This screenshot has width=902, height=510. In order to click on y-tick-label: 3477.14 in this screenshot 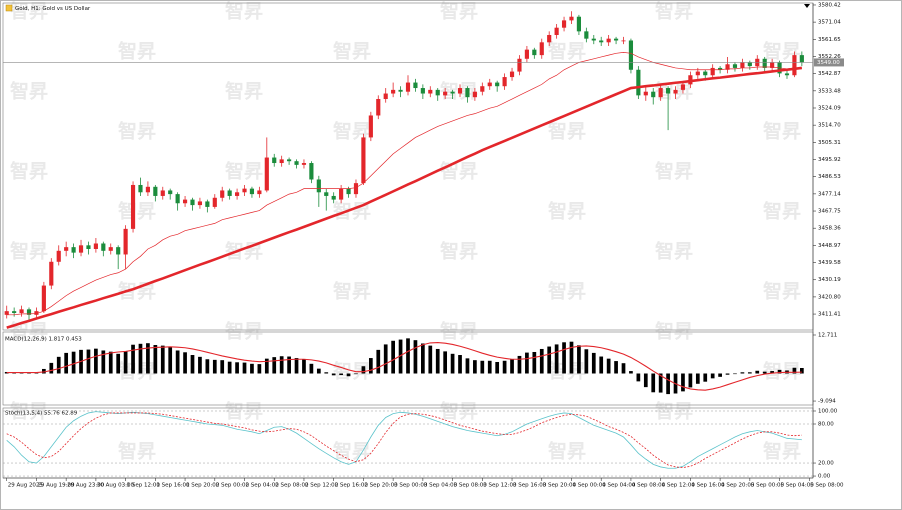, I will do `click(829, 194)`.